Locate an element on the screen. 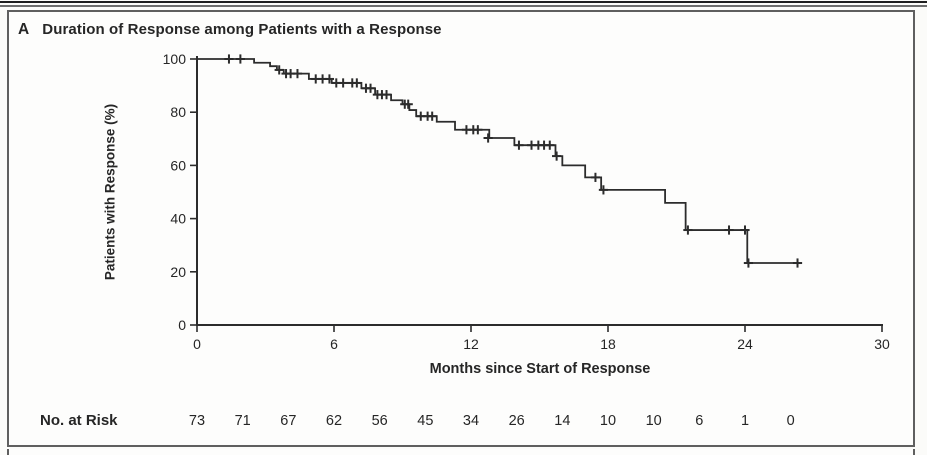 The image size is (927, 455). risk-count: 67 is located at coordinates (288, 421).